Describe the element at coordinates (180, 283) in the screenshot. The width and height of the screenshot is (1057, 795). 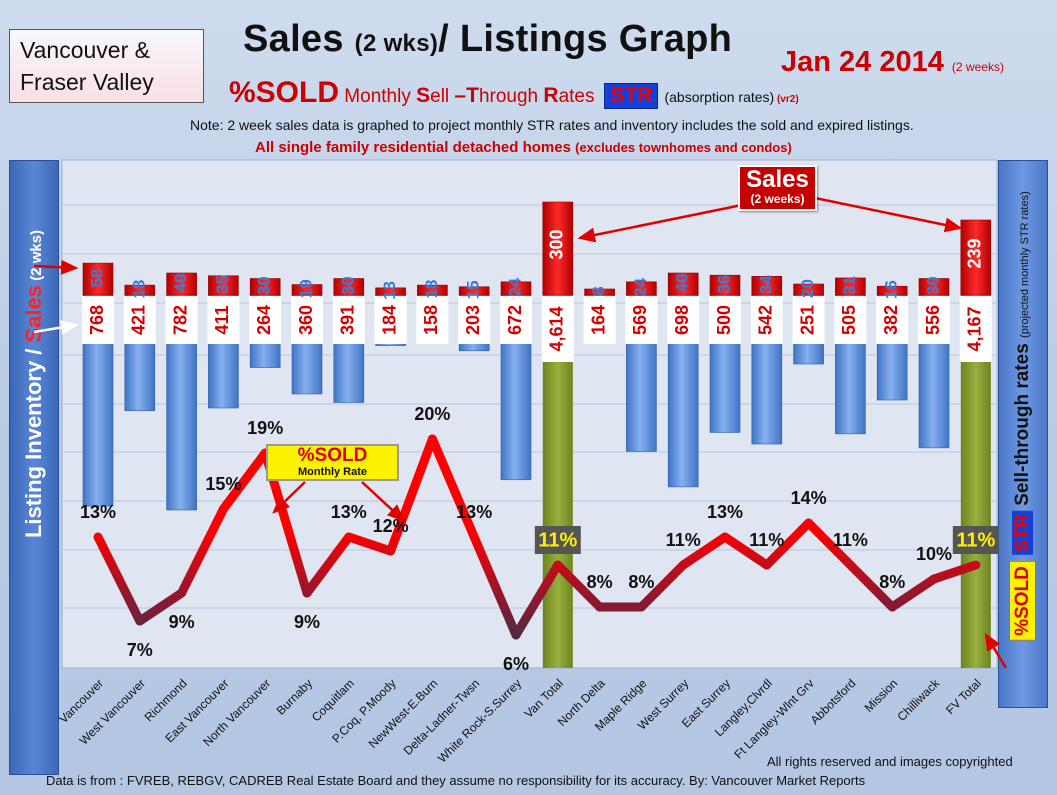
I see `sales-value-richmond: 40` at that location.